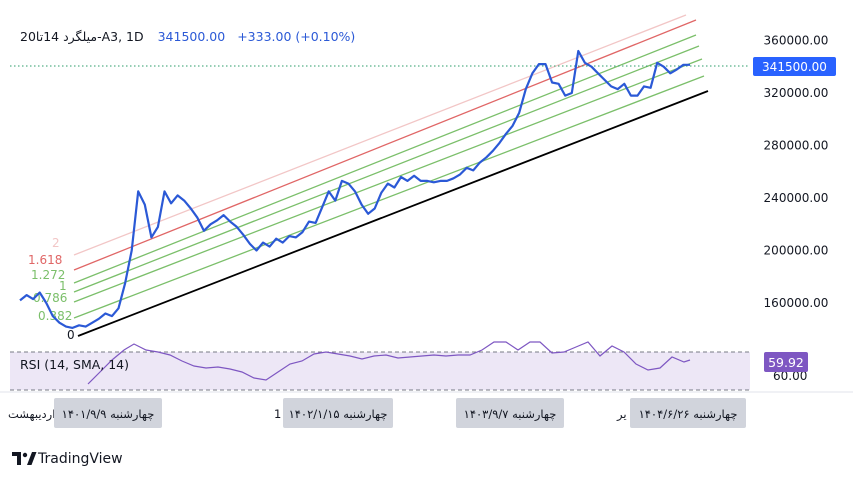 The image size is (853, 480). Describe the element at coordinates (55, 316) in the screenshot. I see `fib-label-0.382: 0.382` at that location.